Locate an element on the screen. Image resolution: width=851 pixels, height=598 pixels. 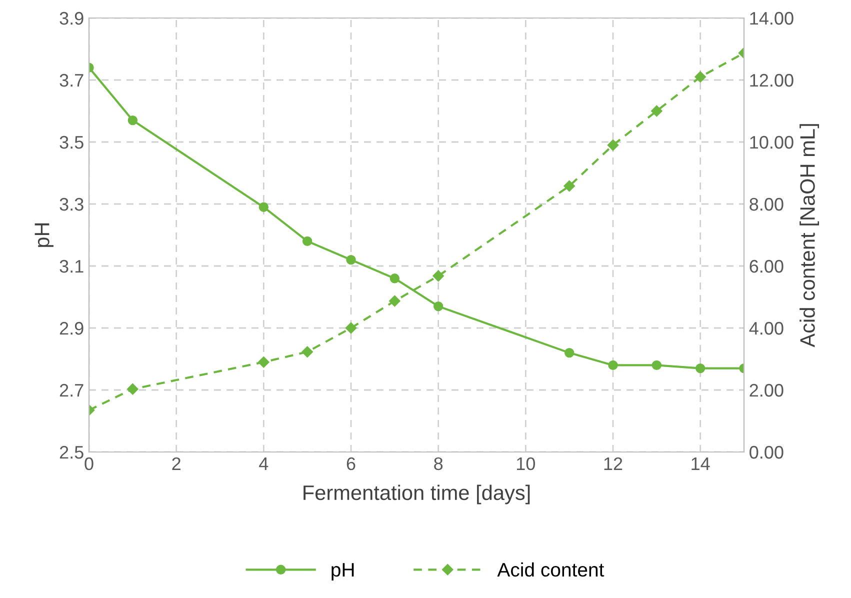
y-tick-label: 3.5 is located at coordinates (72, 142).